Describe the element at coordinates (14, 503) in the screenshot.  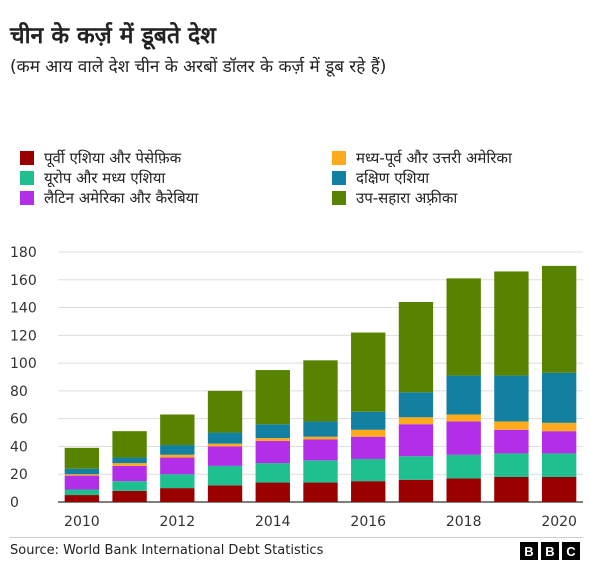
I see `y-tick-label: 0` at that location.